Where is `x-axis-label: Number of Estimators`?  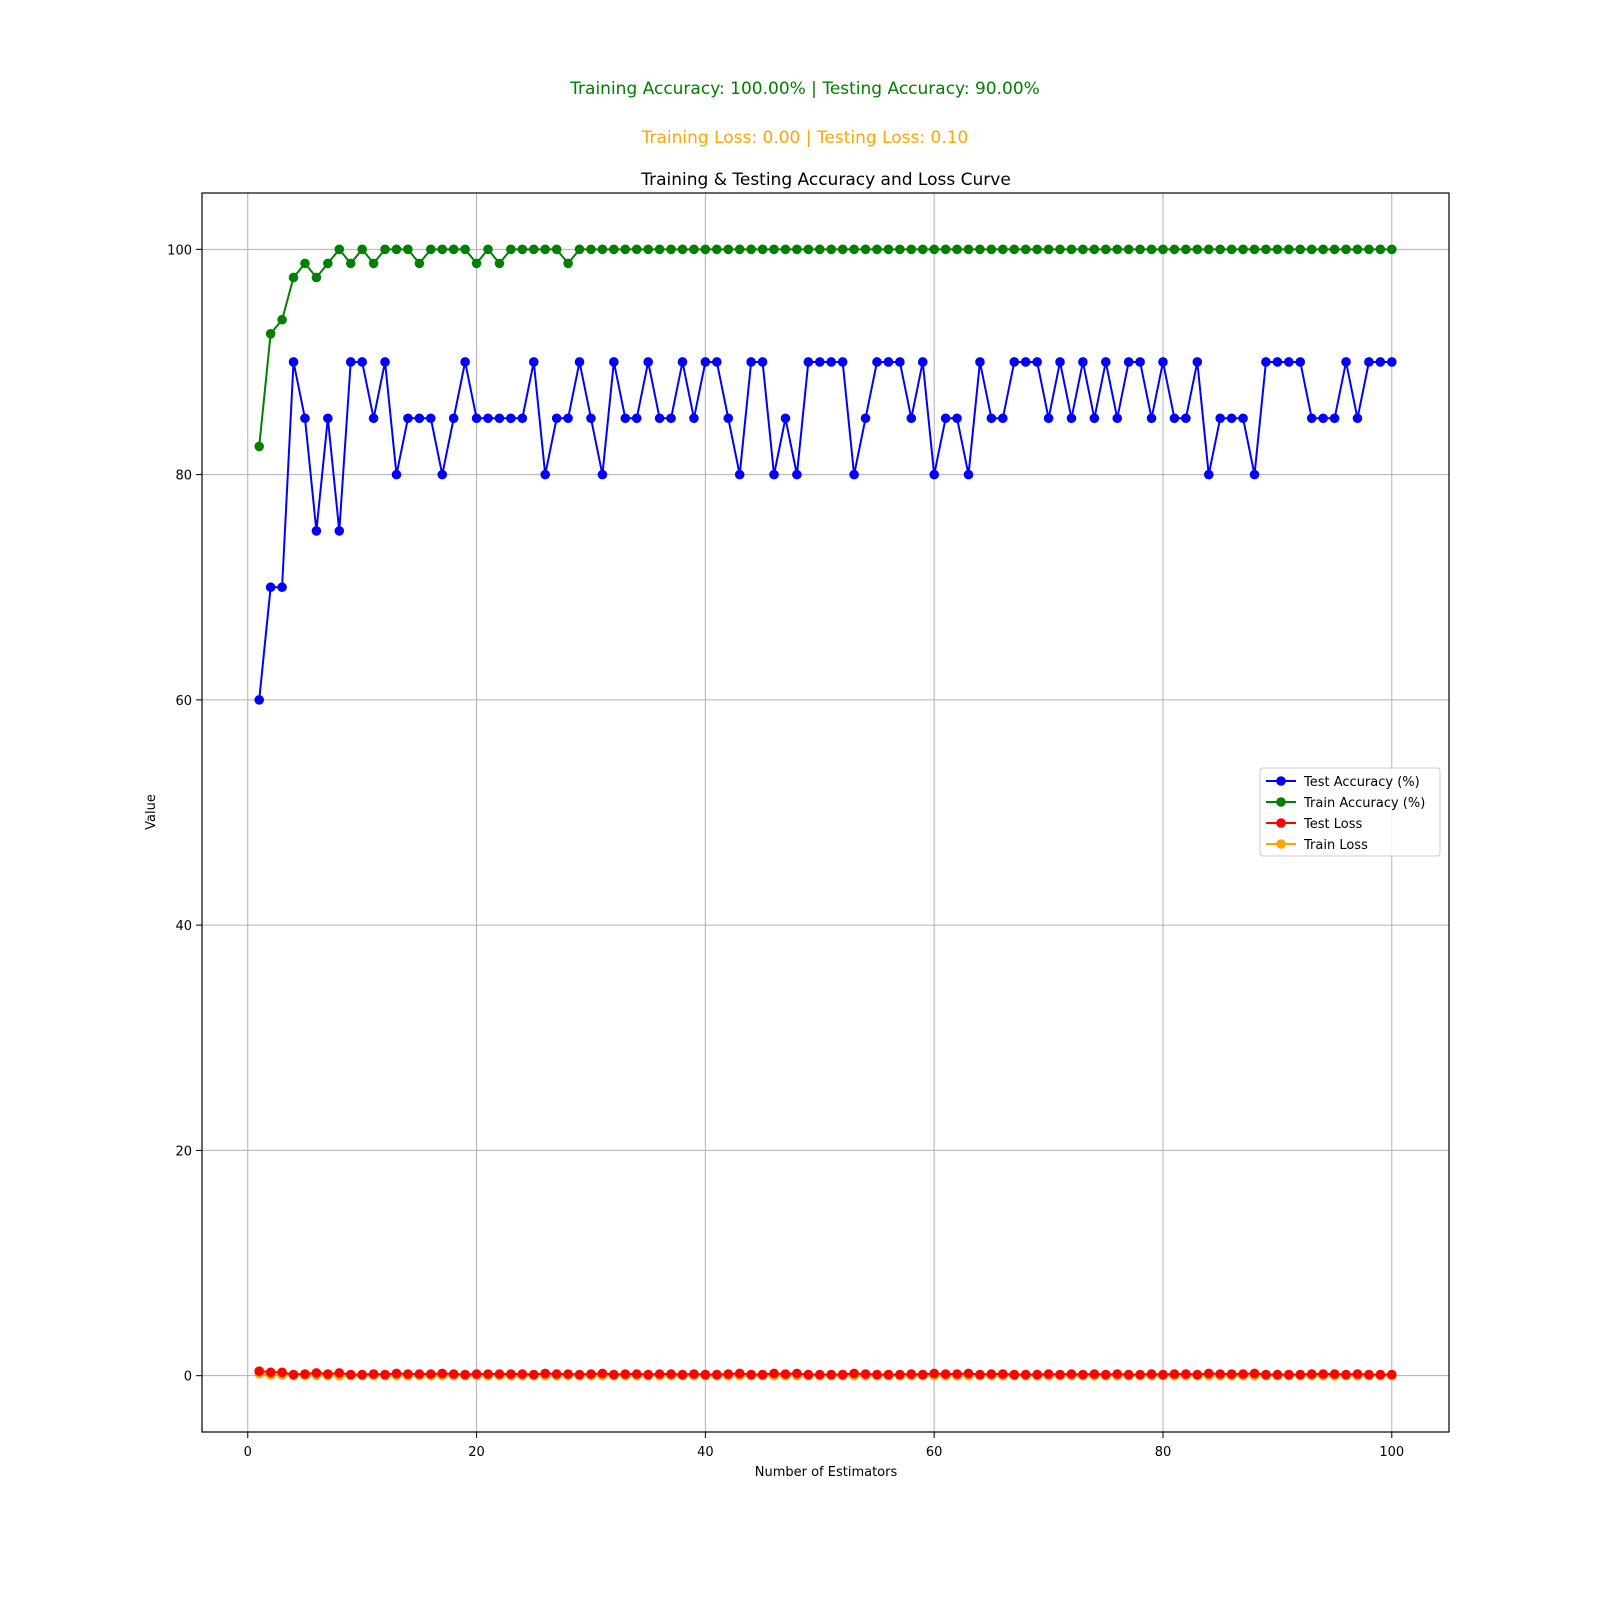 x-axis-label: Number of Estimators is located at coordinates (826, 1472).